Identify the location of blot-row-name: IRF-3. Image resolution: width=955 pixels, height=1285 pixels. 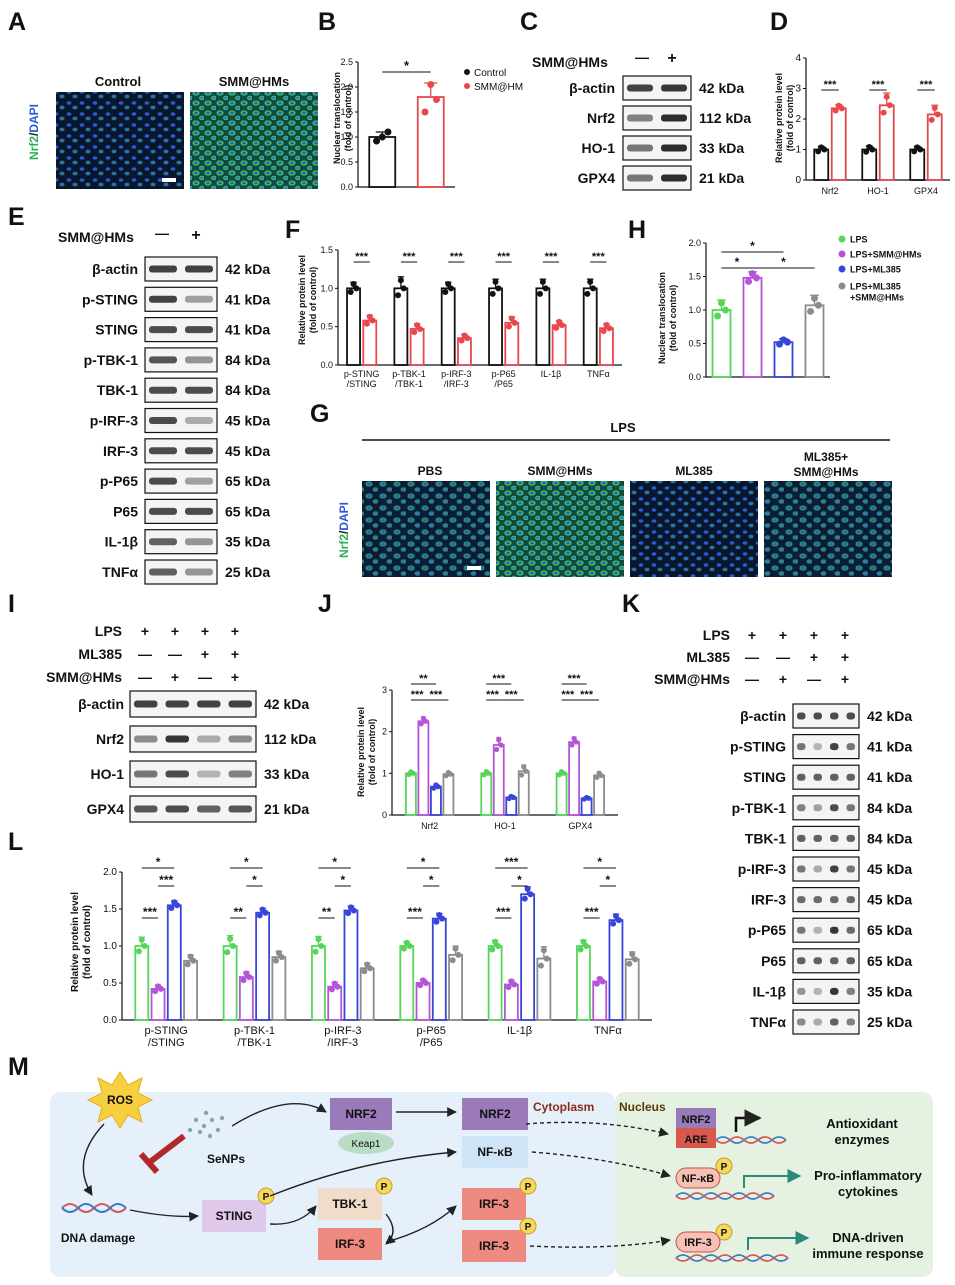
(768, 900).